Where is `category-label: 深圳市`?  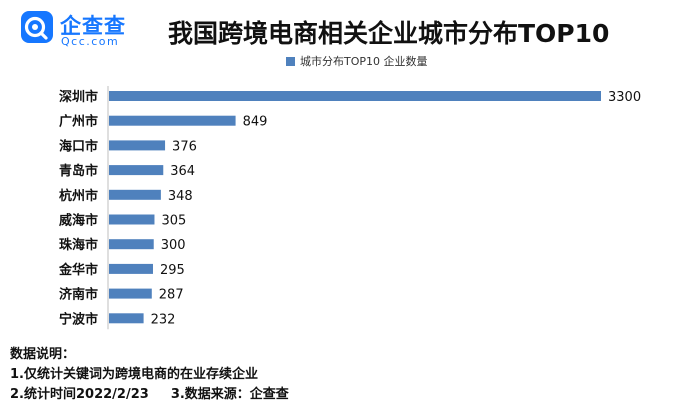
category-label: 深圳市 is located at coordinates (78, 97).